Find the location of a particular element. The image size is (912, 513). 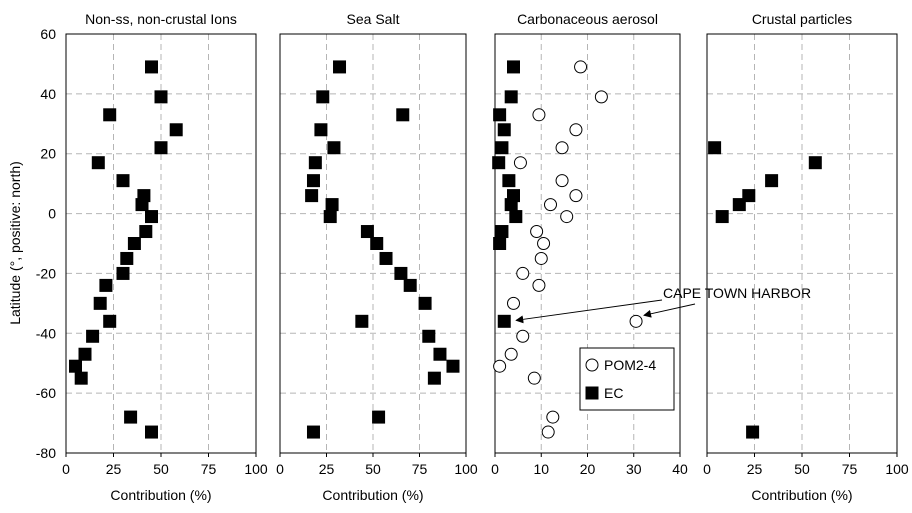

legend: POM2-4 EC is located at coordinates (627, 379).